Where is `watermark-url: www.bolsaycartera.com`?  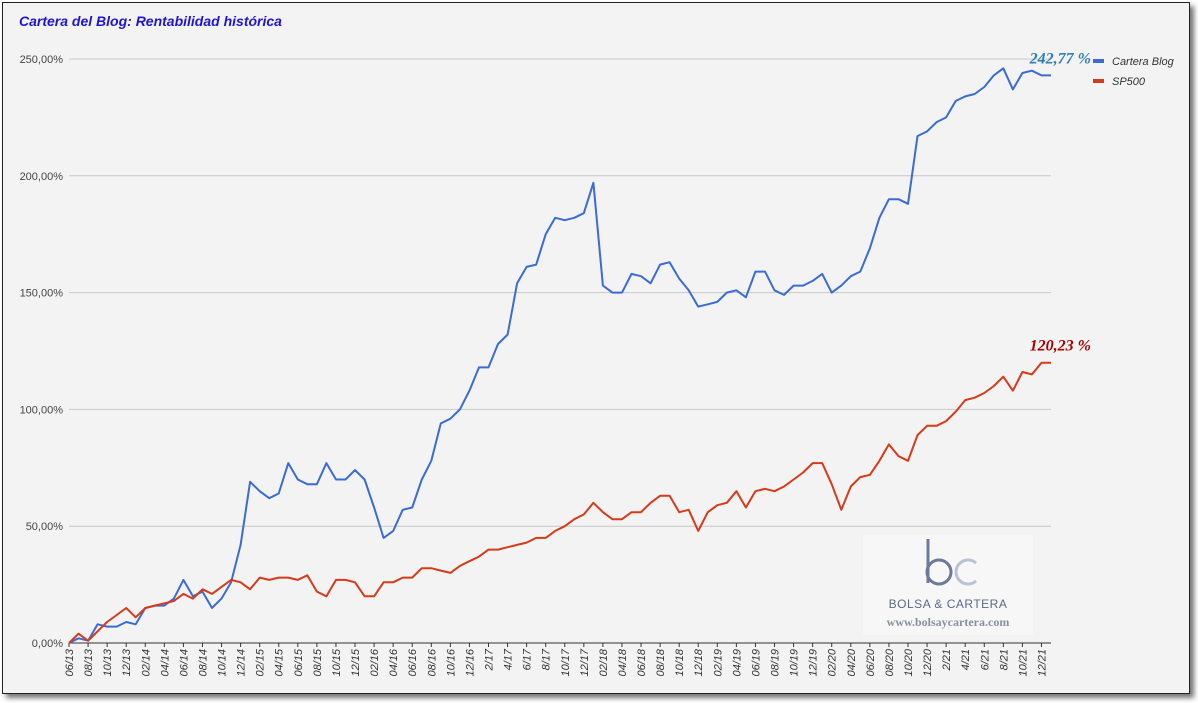
watermark-url: www.bolsaycartera.com is located at coordinates (948, 622).